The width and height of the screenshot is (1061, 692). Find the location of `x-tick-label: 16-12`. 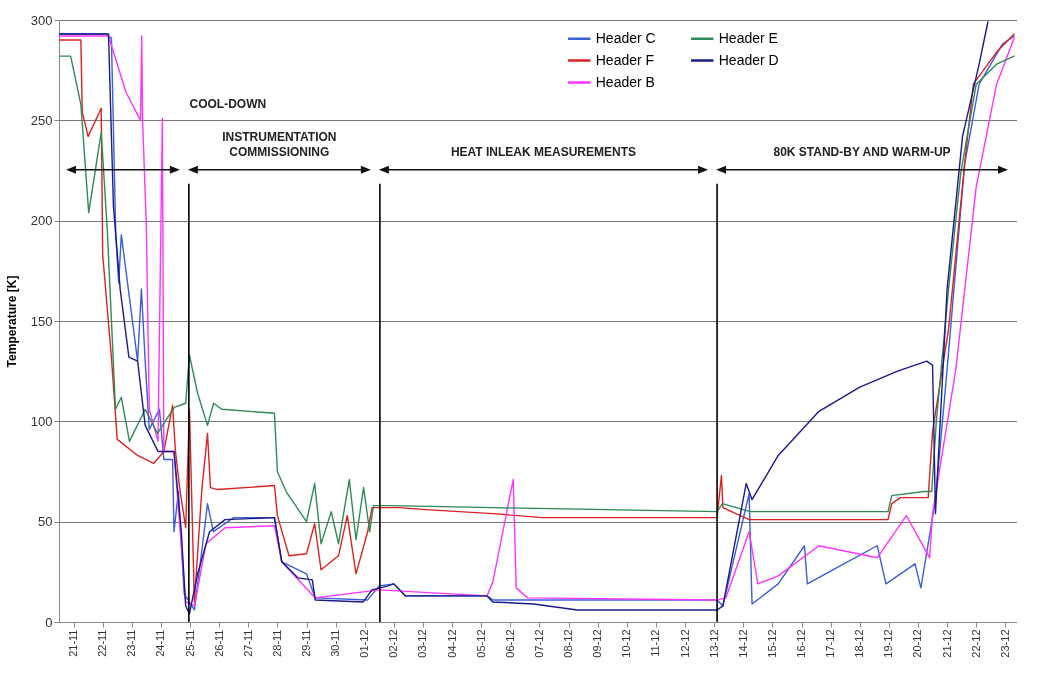

x-tick-label: 16-12 is located at coordinates (801, 643).